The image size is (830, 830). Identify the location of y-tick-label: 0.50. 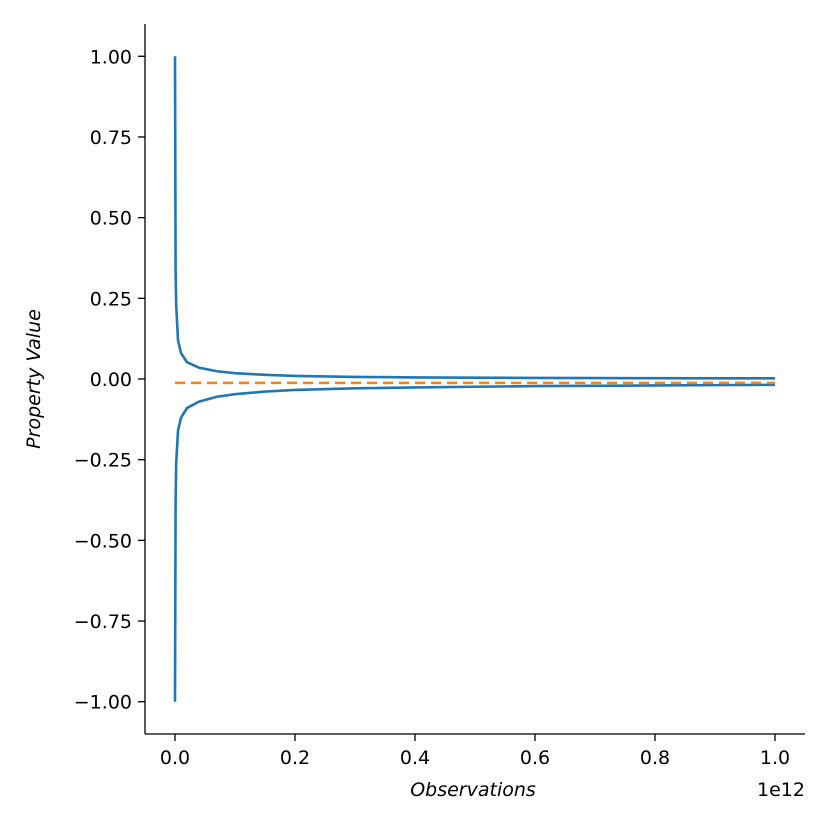
(111, 219).